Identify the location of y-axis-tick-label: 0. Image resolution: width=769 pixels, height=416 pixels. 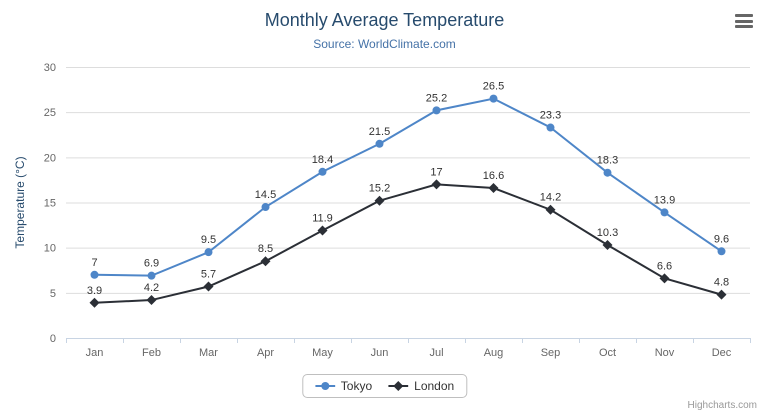
(53, 339).